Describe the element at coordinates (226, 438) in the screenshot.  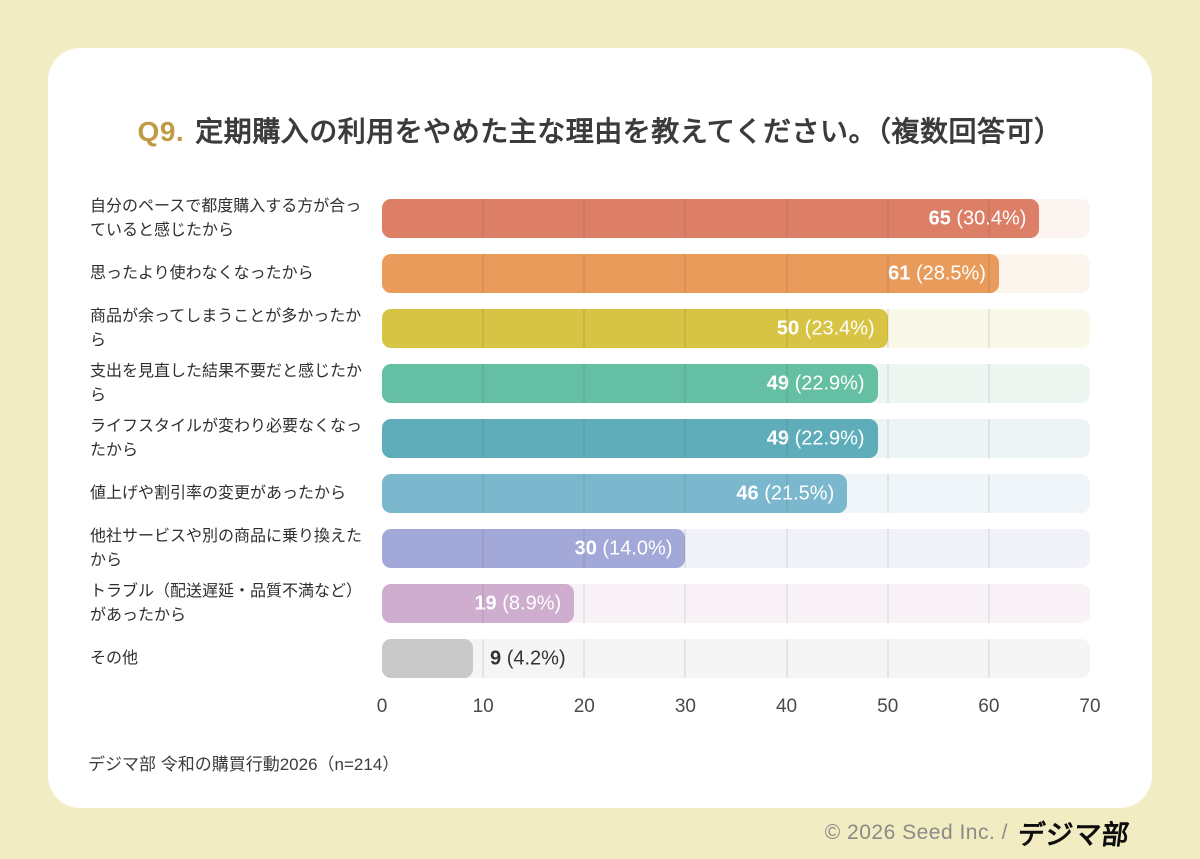
I see `row-label: ライフスタイルが変わり必要なくなったから` at that location.